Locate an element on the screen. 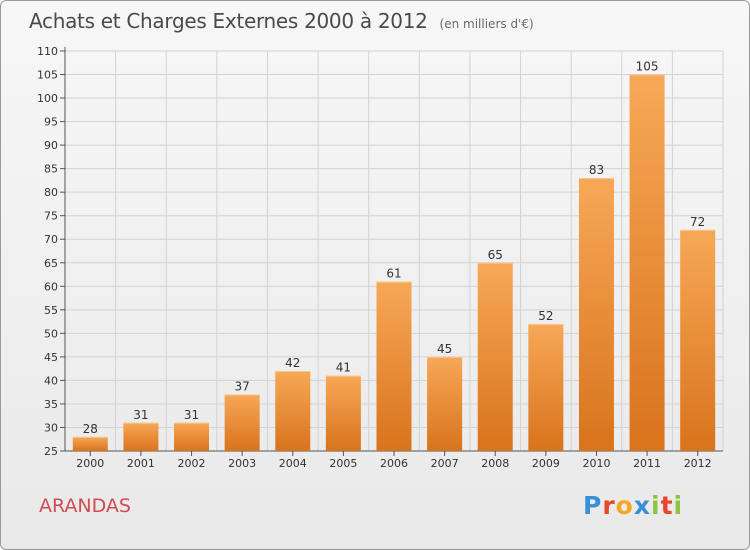 The image size is (750, 550). x-tick-label: 2008 is located at coordinates (495, 463).